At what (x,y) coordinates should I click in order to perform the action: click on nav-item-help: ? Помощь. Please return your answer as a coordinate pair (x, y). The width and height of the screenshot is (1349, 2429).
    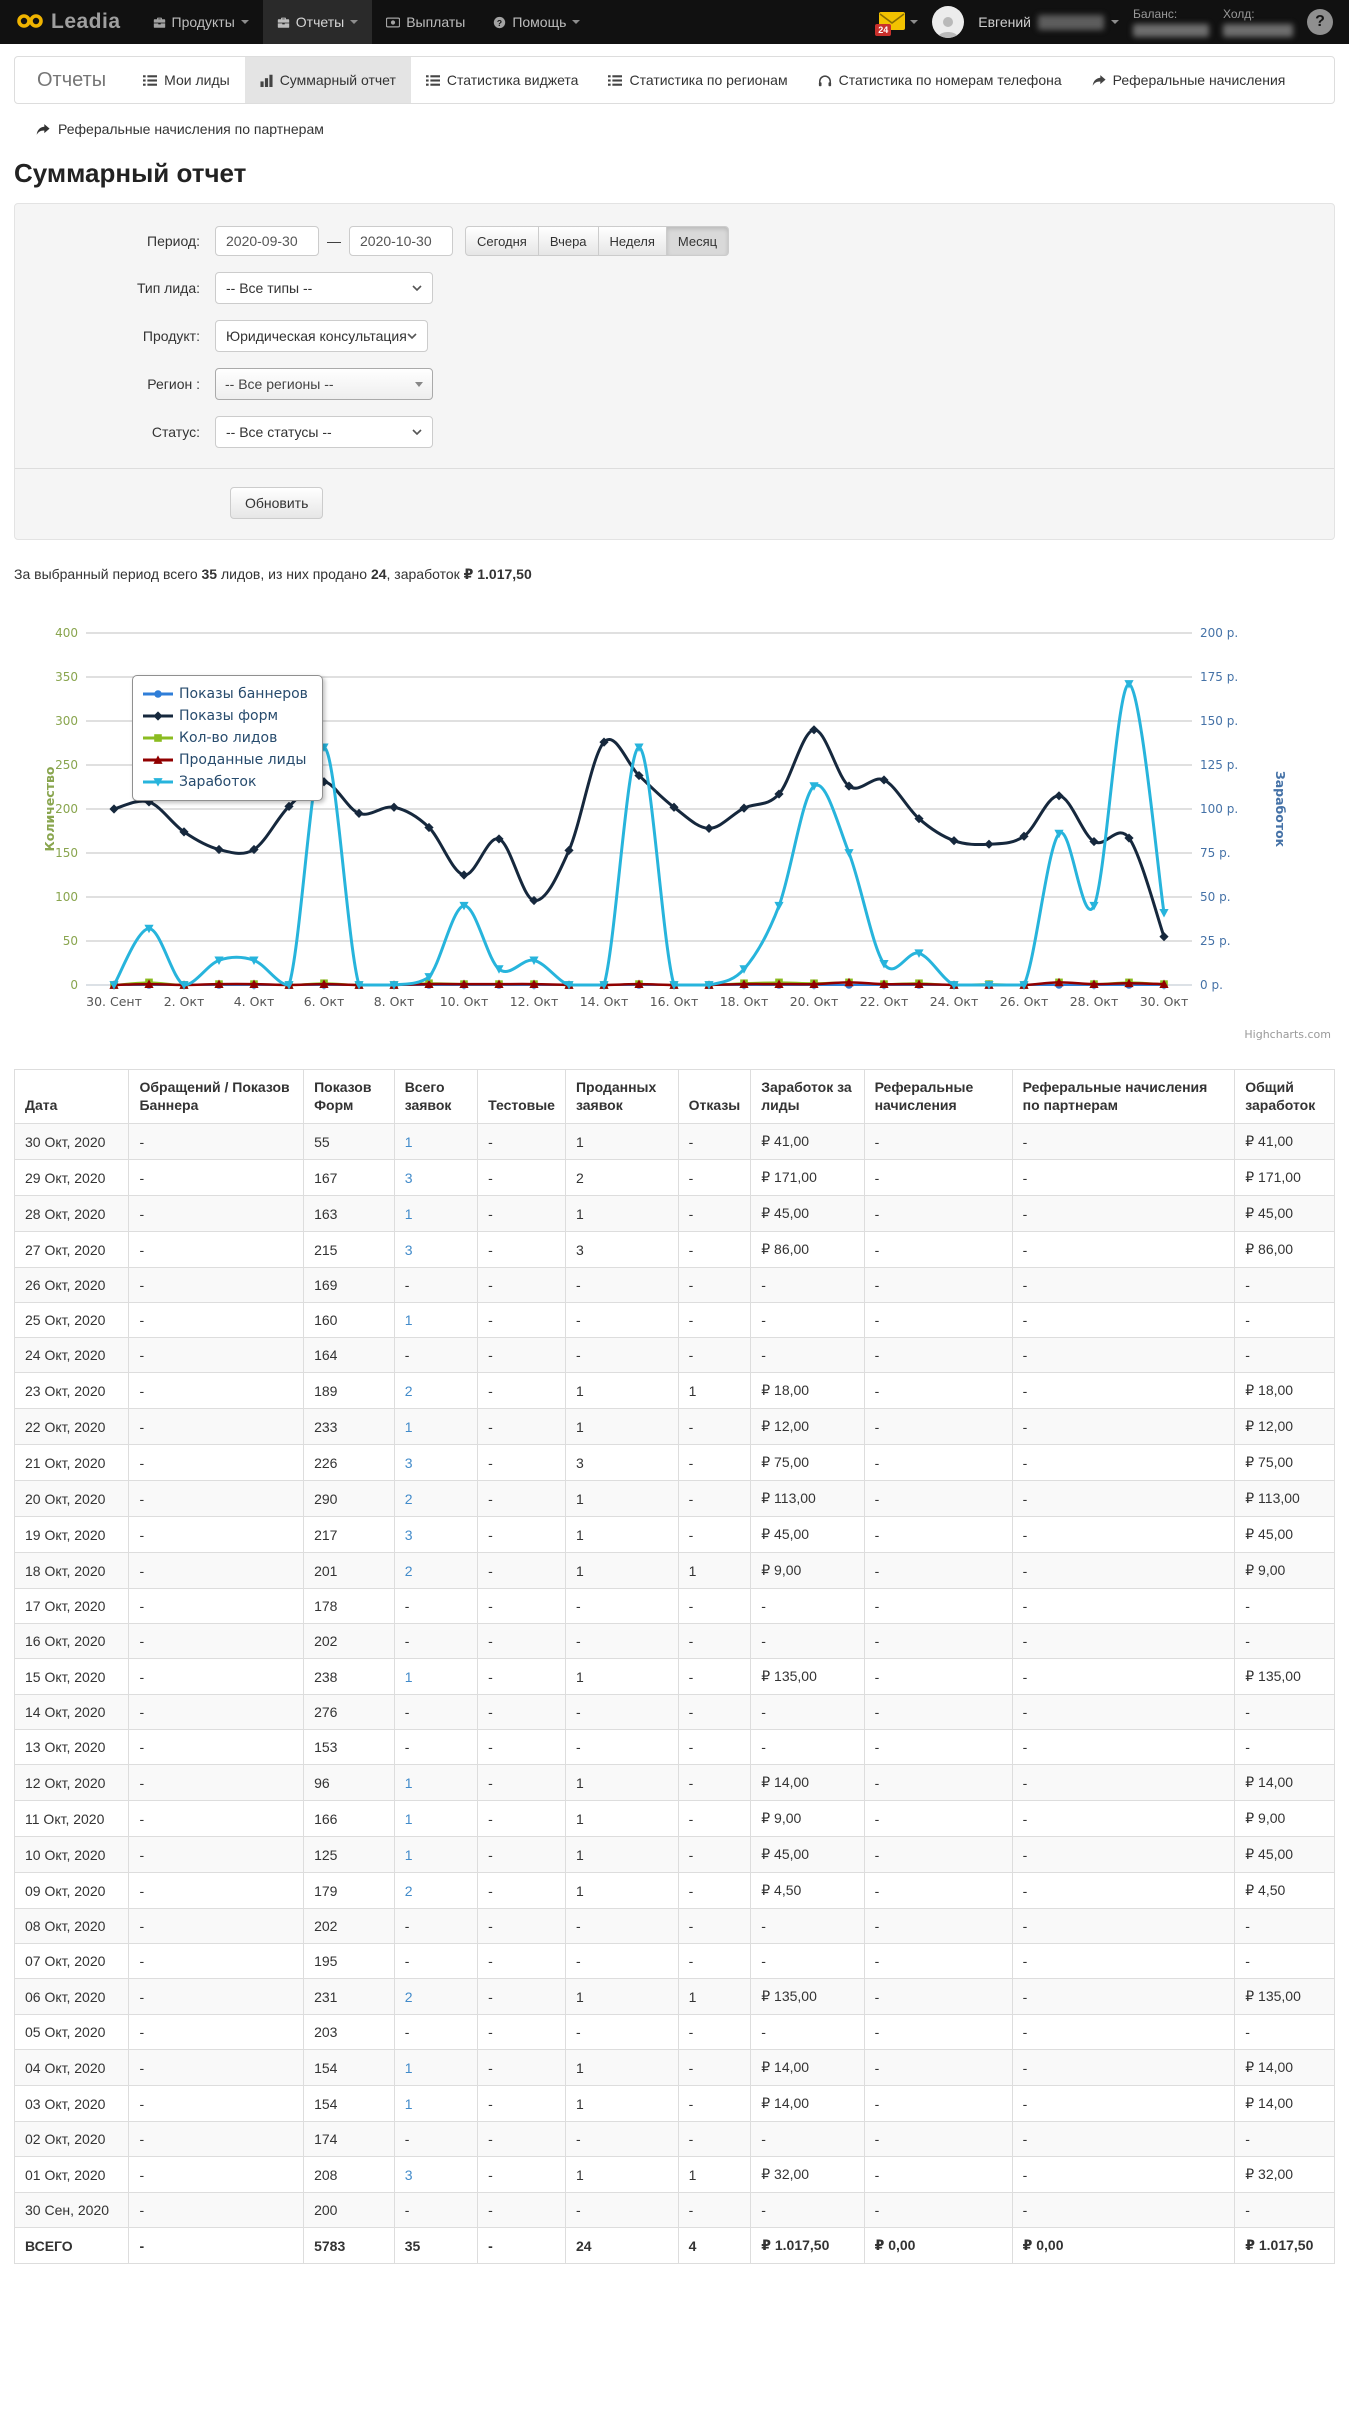
    Looking at the image, I should click on (536, 22).